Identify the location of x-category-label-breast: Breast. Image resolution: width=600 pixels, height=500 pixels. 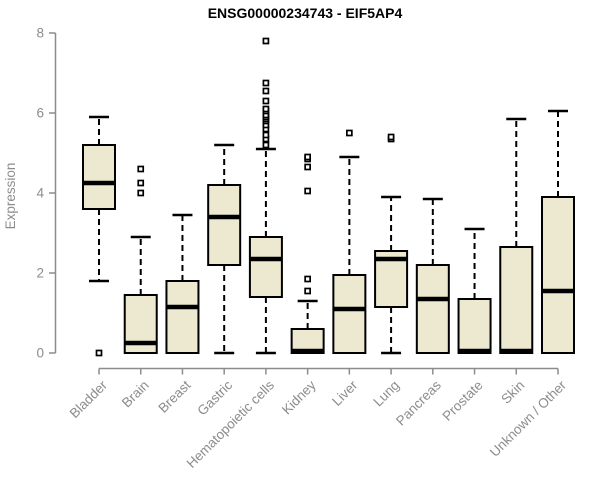
(174, 396).